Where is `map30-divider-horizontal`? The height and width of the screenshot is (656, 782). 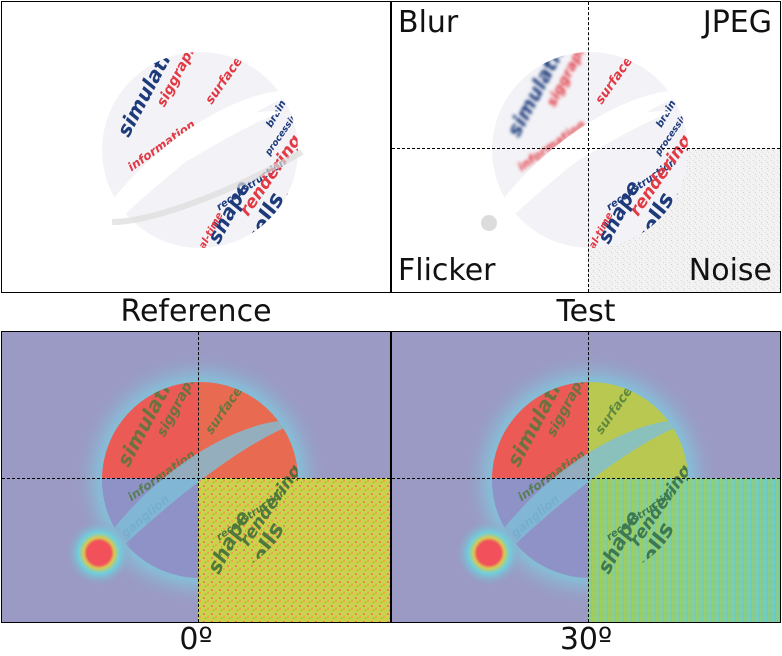 map30-divider-horizontal is located at coordinates (586, 478).